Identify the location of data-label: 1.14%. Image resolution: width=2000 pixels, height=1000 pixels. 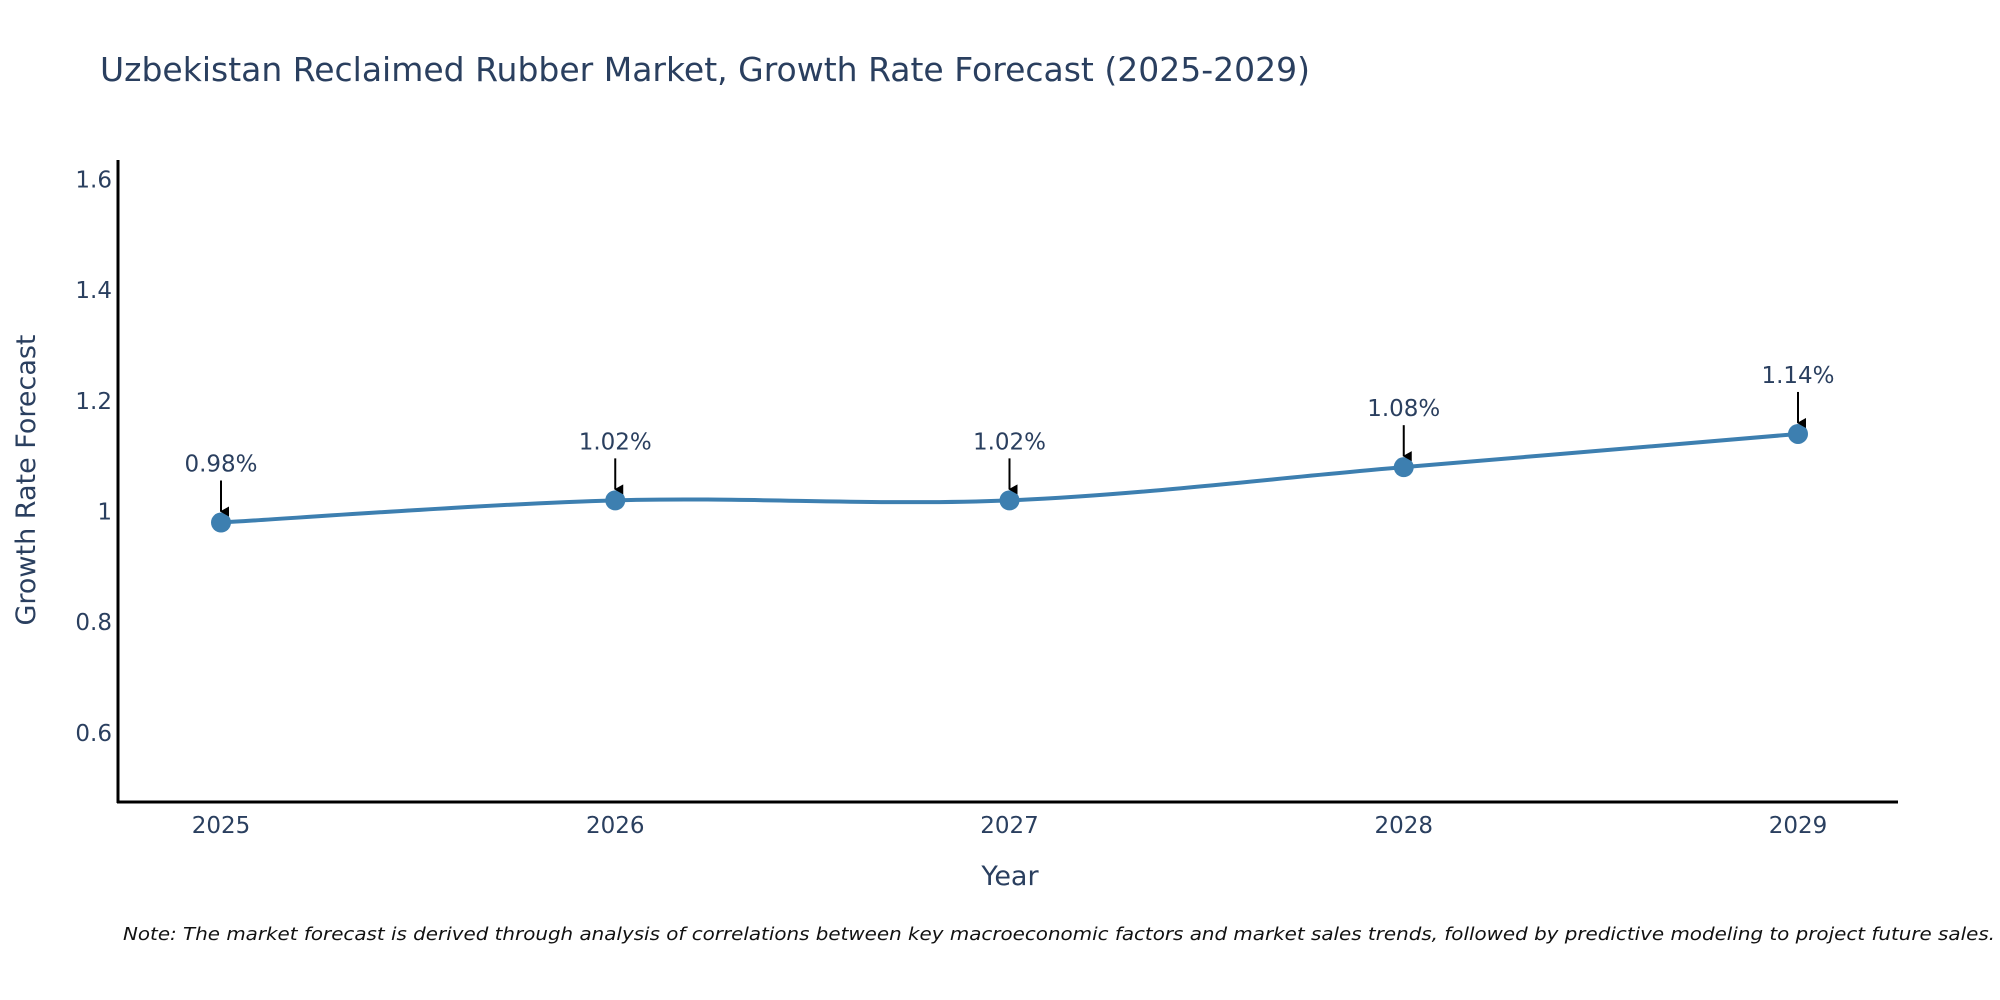
(1797, 376).